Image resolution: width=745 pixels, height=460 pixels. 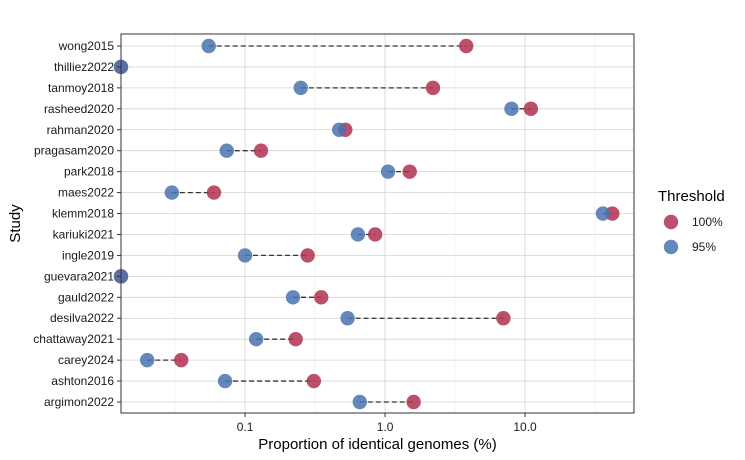 I want to click on x-tick-label: 1.0, so click(x=385, y=427).